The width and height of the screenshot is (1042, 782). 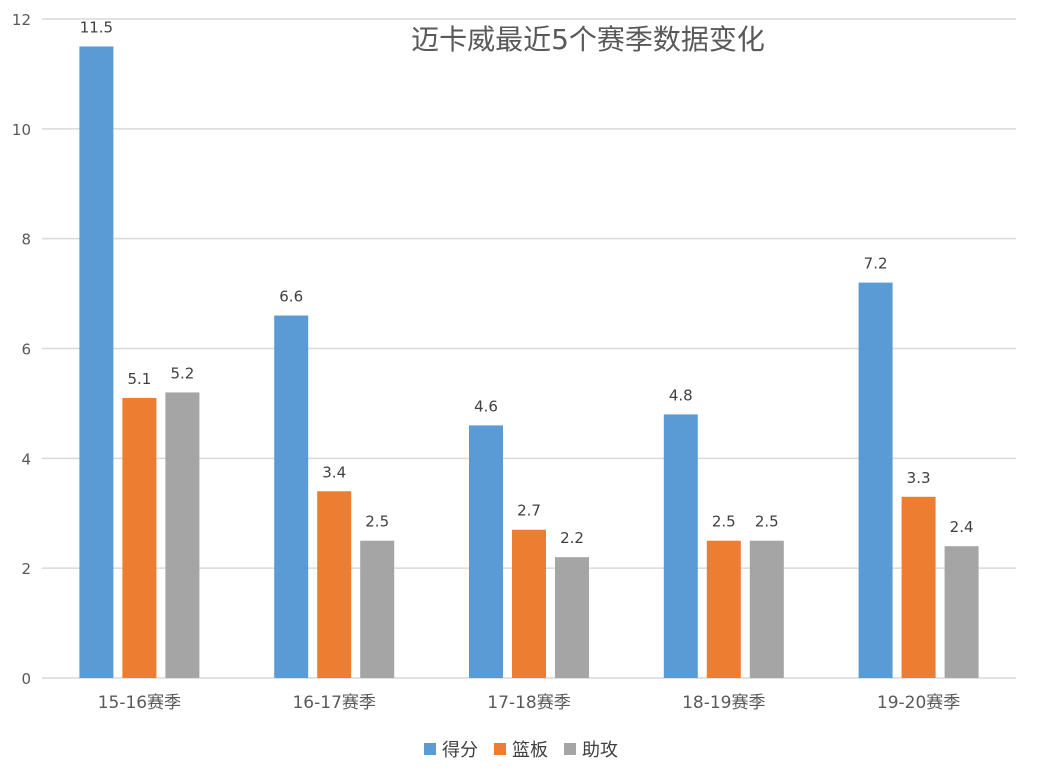 What do you see at coordinates (26, 569) in the screenshot?
I see `y-tick-label: 2` at bounding box center [26, 569].